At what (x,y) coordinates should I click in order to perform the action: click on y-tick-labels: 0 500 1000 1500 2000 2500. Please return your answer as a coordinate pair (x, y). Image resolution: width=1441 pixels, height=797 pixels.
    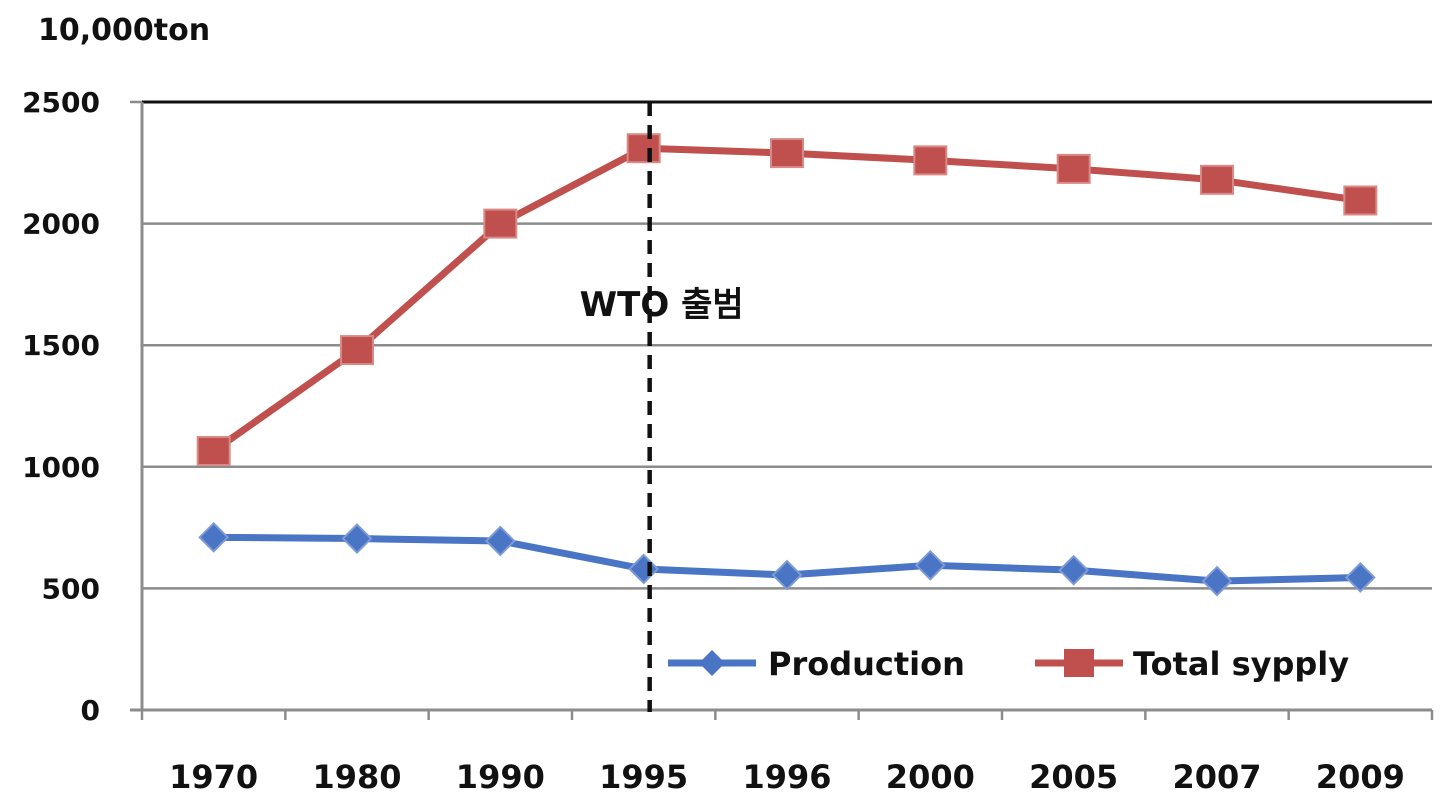
    Looking at the image, I should click on (61, 406).